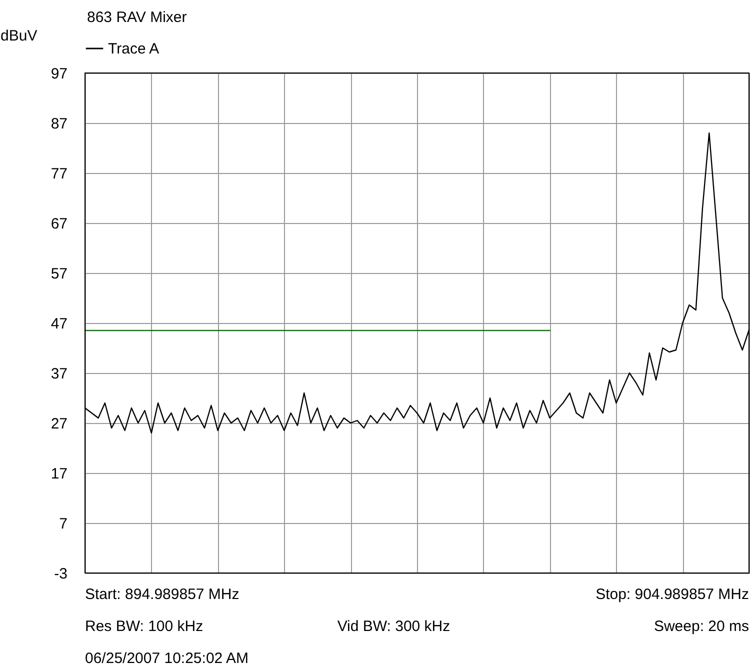 This screenshot has width=754, height=668. Describe the element at coordinates (19, 36) in the screenshot. I see `y-axis-title: dBuV` at that location.